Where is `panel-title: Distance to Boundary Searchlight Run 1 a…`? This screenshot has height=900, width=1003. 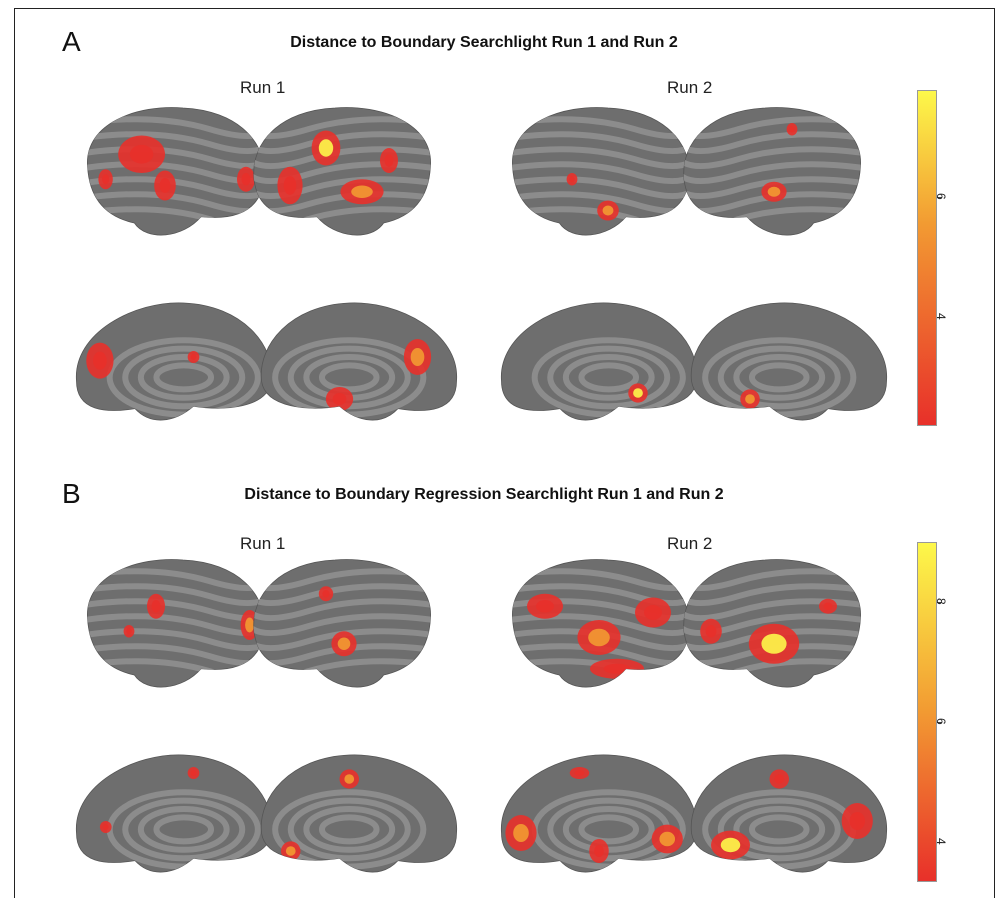 panel-title: Distance to Boundary Searchlight Run 1 a… is located at coordinates (484, 42).